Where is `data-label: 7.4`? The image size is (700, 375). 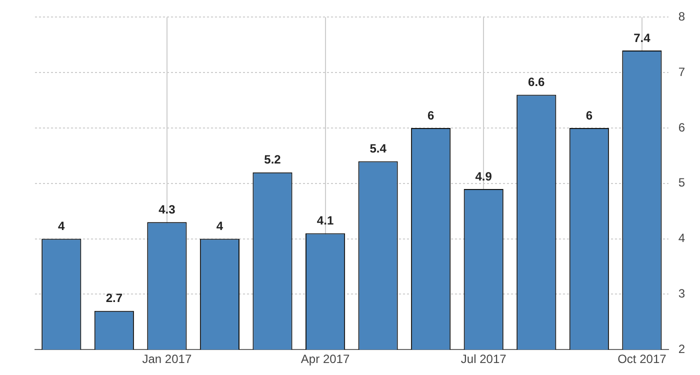 data-label: 7.4 is located at coordinates (642, 37).